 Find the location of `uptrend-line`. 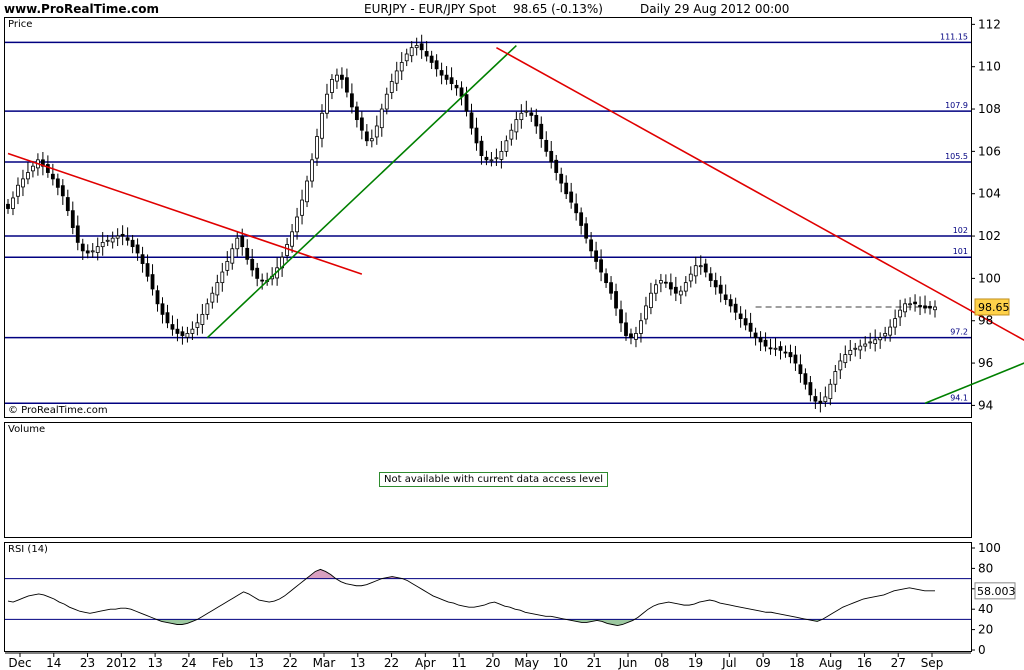

uptrend-line is located at coordinates (974, 383).